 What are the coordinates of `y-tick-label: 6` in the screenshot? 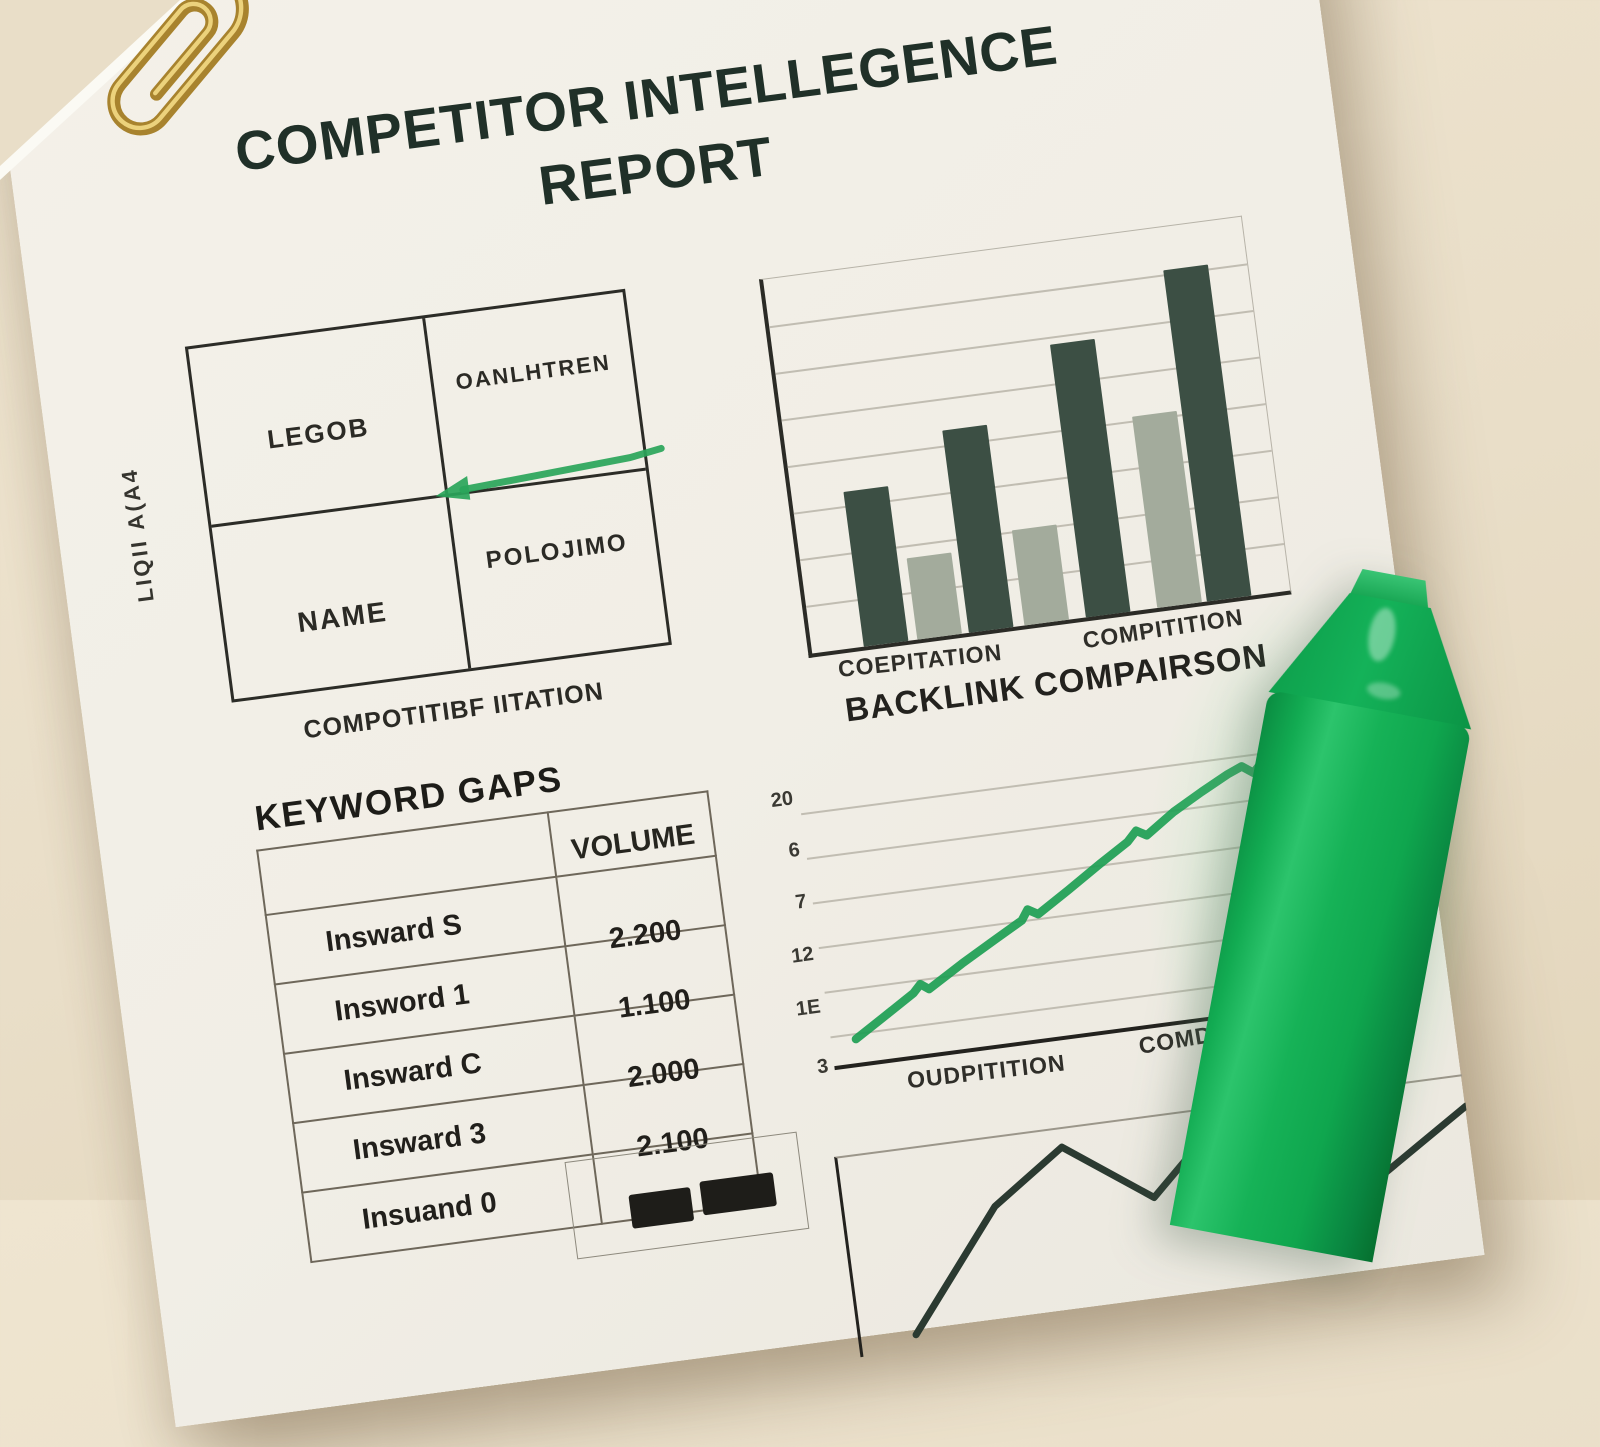 It's located at (794, 850).